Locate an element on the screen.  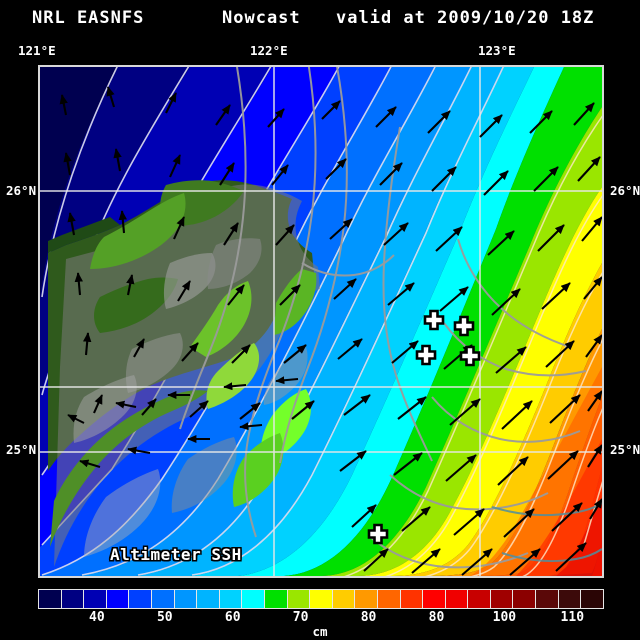
lon-tick-123e: 123°E is located at coordinates (497, 50).